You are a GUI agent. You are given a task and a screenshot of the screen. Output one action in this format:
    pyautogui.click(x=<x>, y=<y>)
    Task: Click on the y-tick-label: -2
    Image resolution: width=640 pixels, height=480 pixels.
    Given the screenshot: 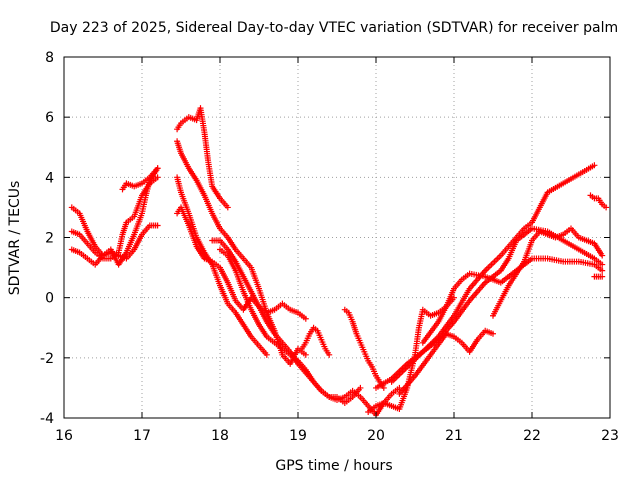 What is the action you would take?
    pyautogui.click(x=47, y=359)
    